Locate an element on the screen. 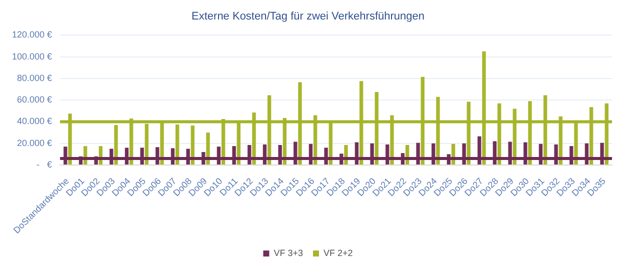 This screenshot has height=268, width=620. legend-label: VF 3+3 is located at coordinates (289, 253).